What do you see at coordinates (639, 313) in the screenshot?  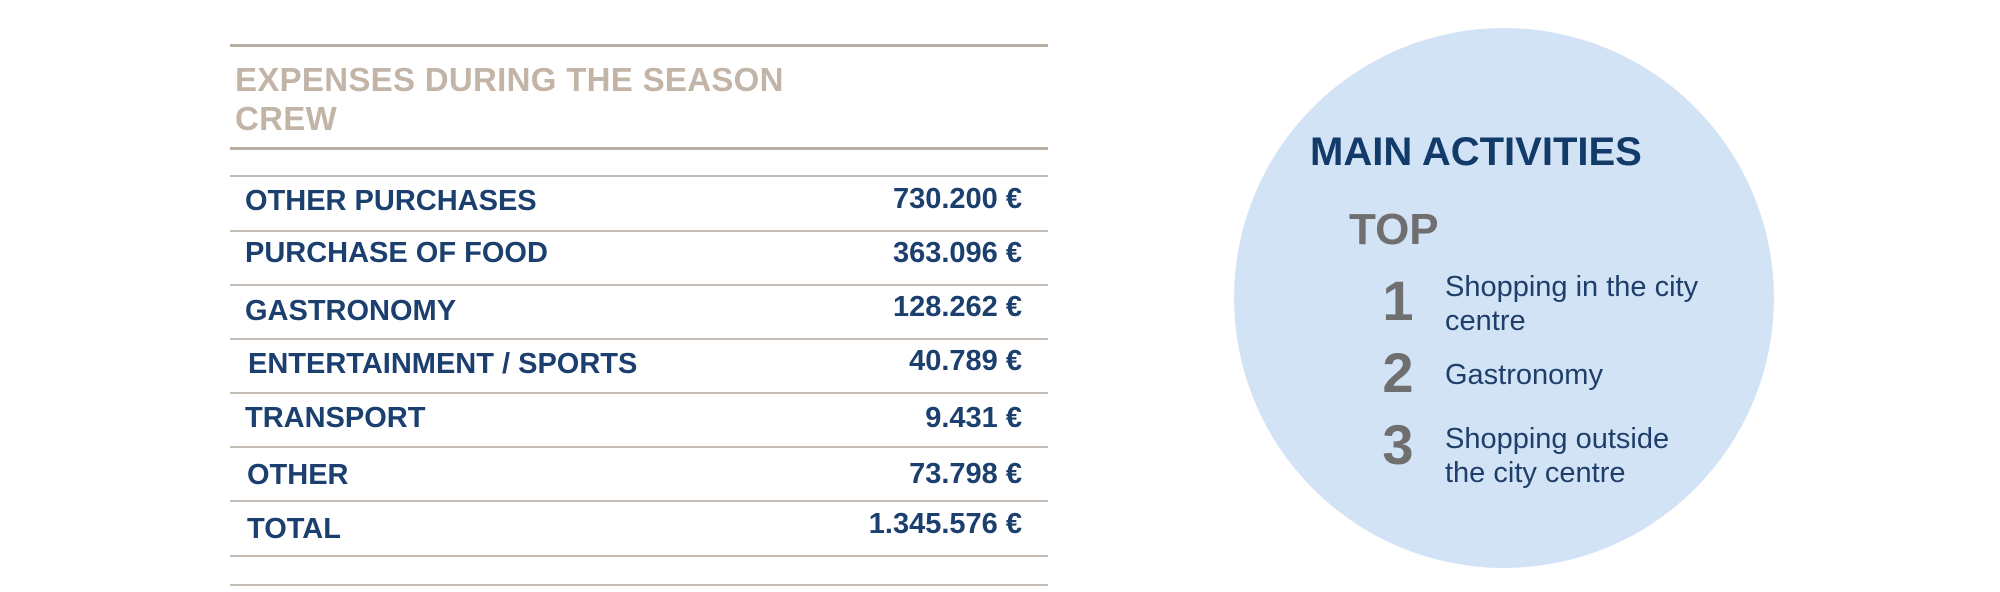 I see `table-row: GASTRONOMY 128.262 €` at bounding box center [639, 313].